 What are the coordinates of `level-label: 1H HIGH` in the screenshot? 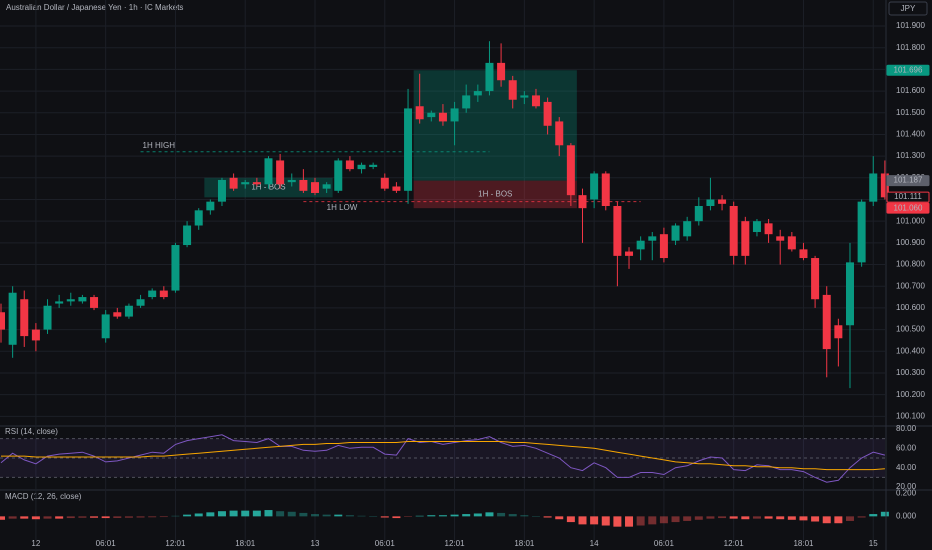 It's located at (159, 145).